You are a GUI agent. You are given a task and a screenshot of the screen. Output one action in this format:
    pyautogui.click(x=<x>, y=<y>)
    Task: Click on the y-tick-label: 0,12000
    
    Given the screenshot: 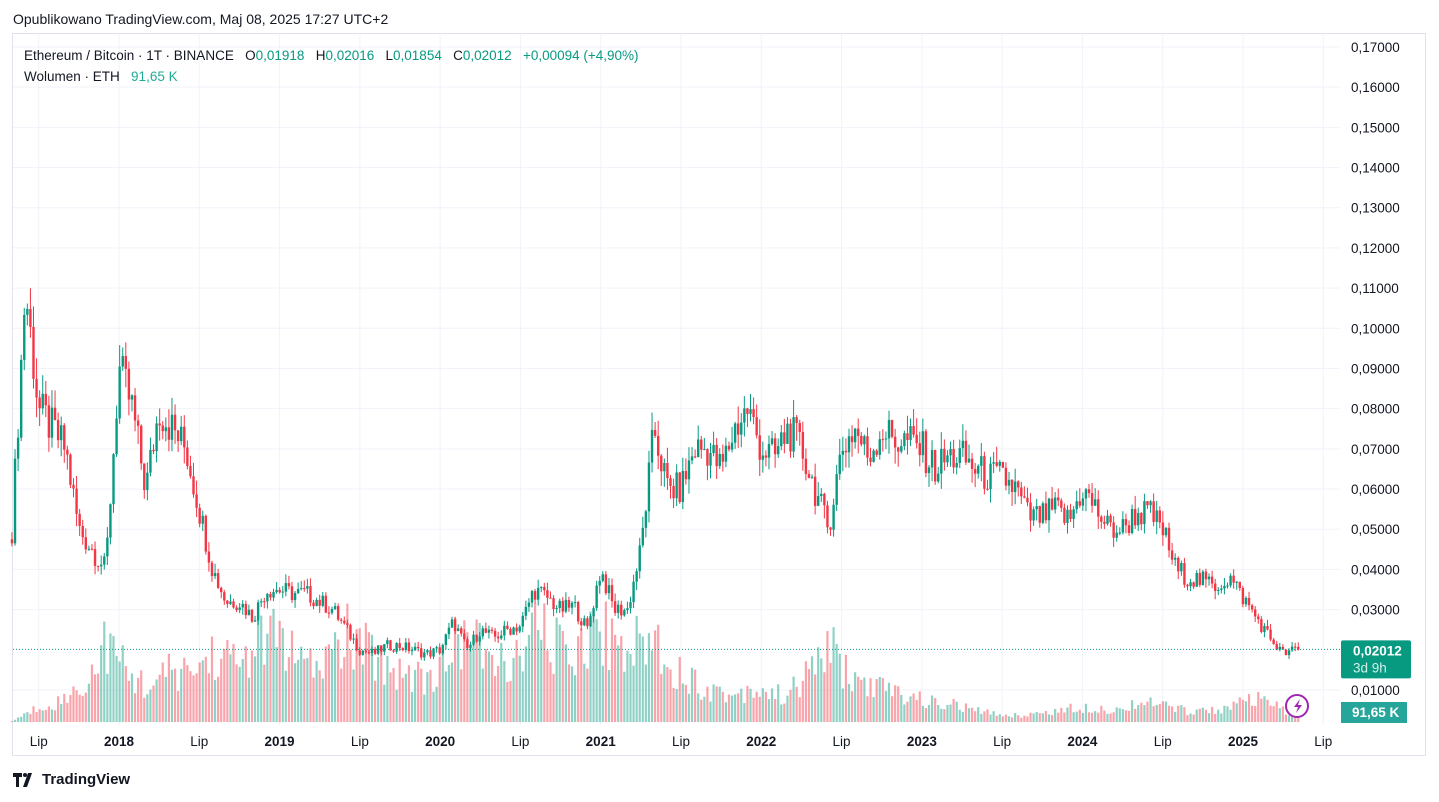 What is the action you would take?
    pyautogui.click(x=1375, y=248)
    